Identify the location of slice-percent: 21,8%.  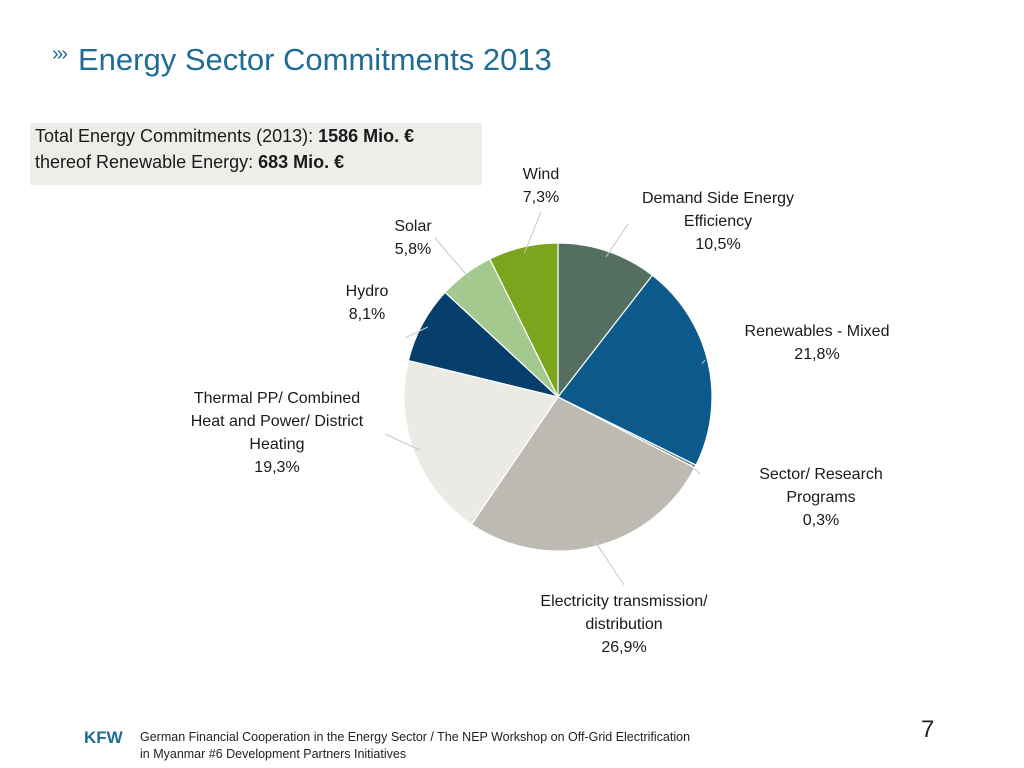
(817, 354).